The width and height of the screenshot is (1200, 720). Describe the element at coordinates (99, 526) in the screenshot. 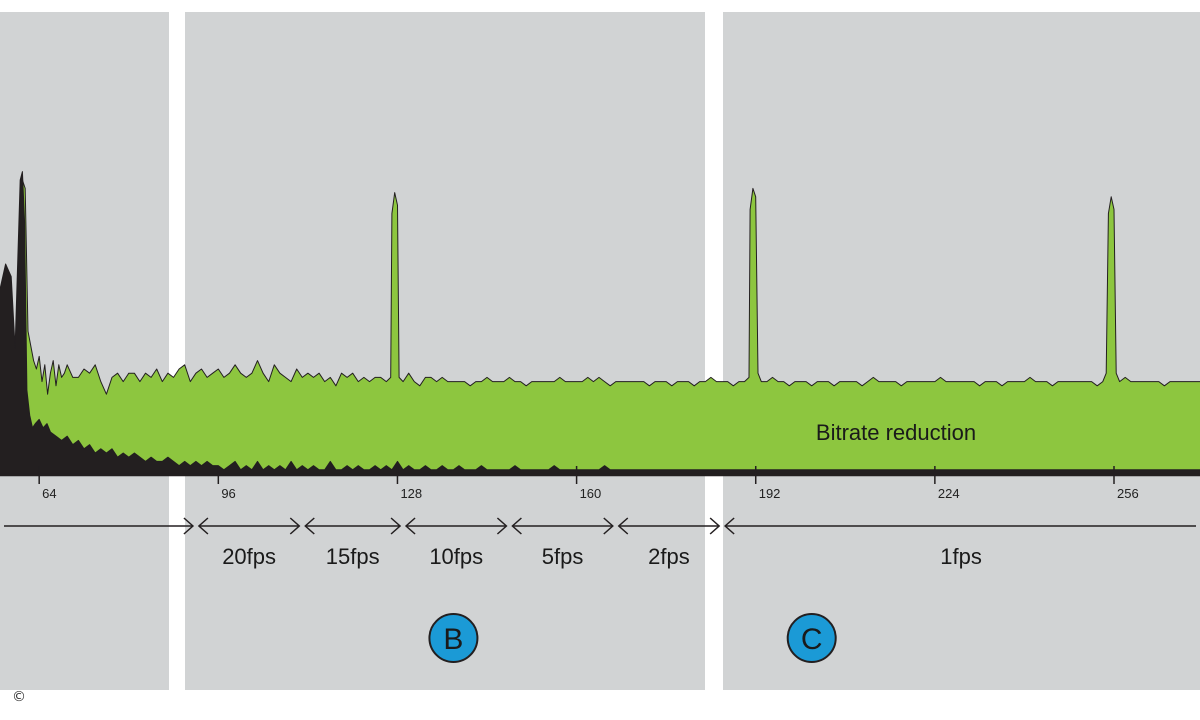

I see `segment-start` at that location.